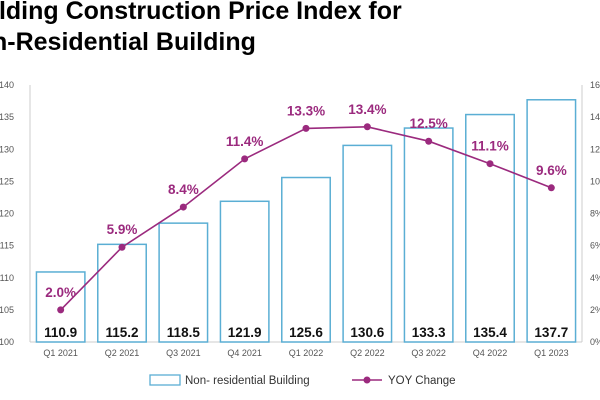  Describe the element at coordinates (490, 332) in the screenshot. I see `bar-value-label: 135.4` at that location.